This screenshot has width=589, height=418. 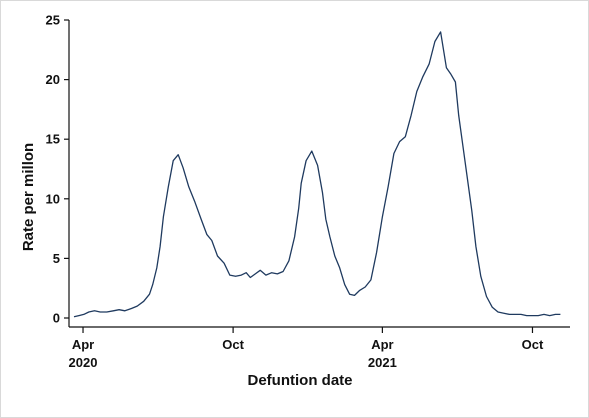 What do you see at coordinates (53, 139) in the screenshot?
I see `y-tick-label: 15` at bounding box center [53, 139].